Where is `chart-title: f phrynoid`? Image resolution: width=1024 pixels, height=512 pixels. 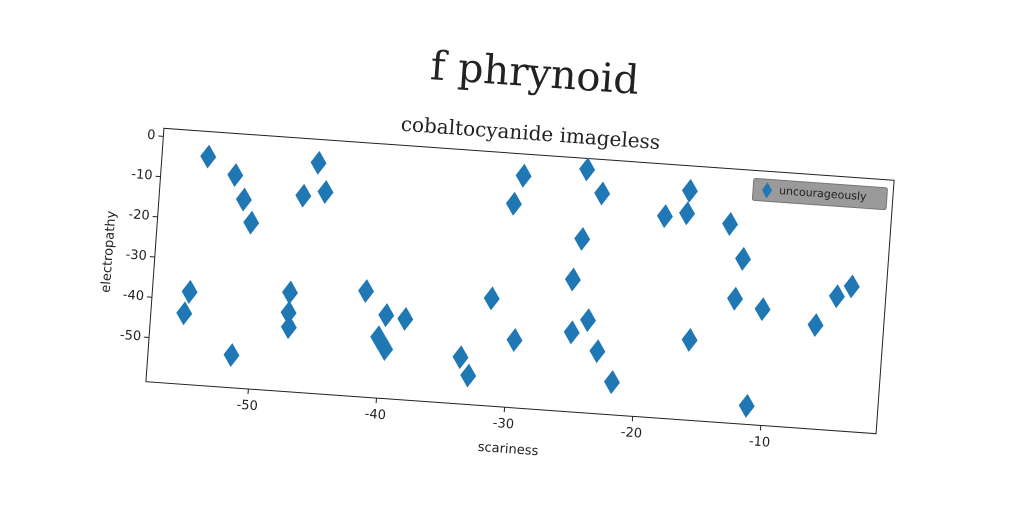 chart-title: f phrynoid is located at coordinates (535, 73).